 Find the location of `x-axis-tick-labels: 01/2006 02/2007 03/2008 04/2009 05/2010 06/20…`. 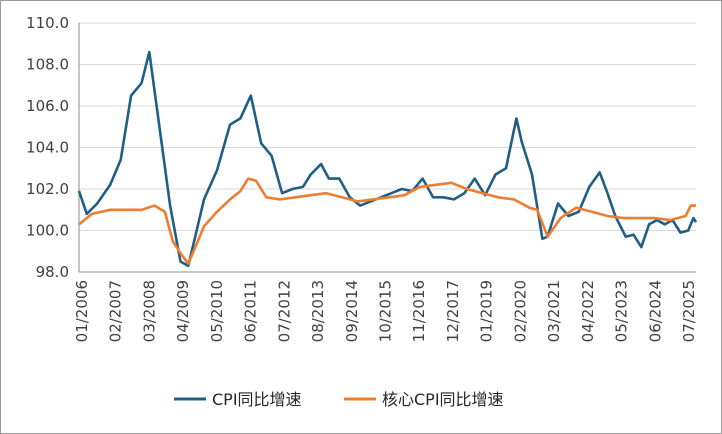

x-axis-tick-labels: 01/2006 02/2007 03/2008 04/2009 05/2010 06/20… is located at coordinates (385, 311).